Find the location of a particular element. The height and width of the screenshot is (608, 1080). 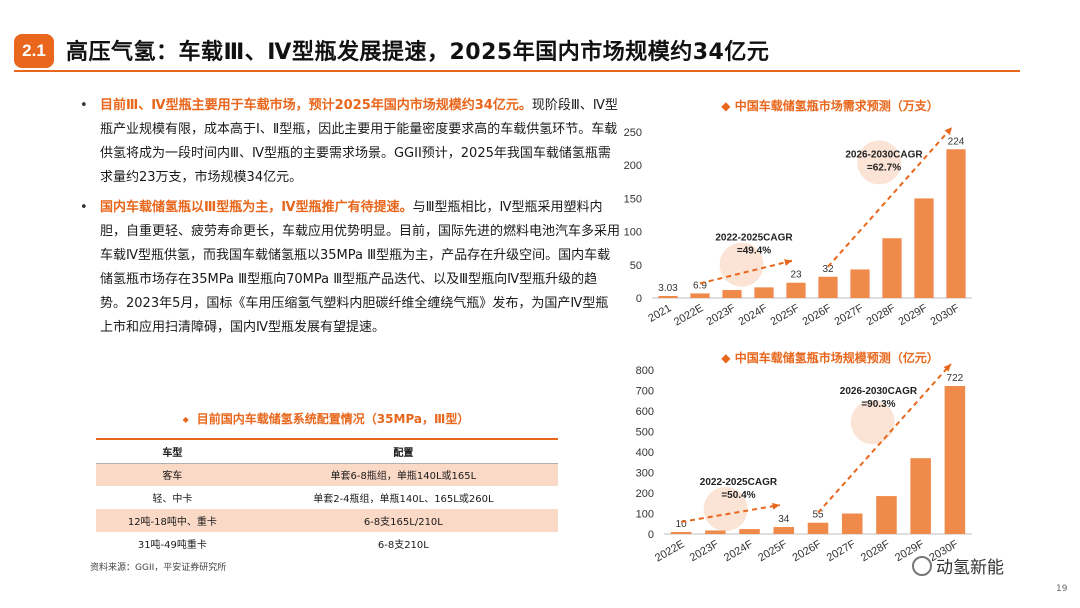

cagr-value: =62.7% is located at coordinates (884, 167).